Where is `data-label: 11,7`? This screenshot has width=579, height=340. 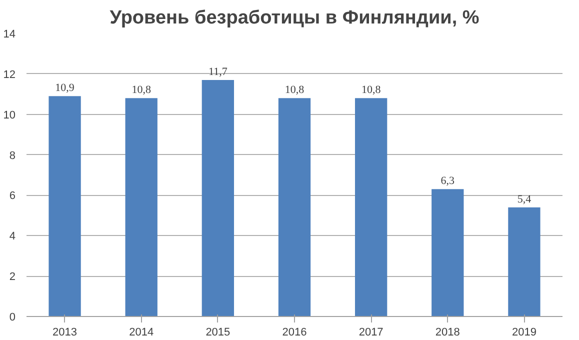 data-label: 11,7 is located at coordinates (218, 72).